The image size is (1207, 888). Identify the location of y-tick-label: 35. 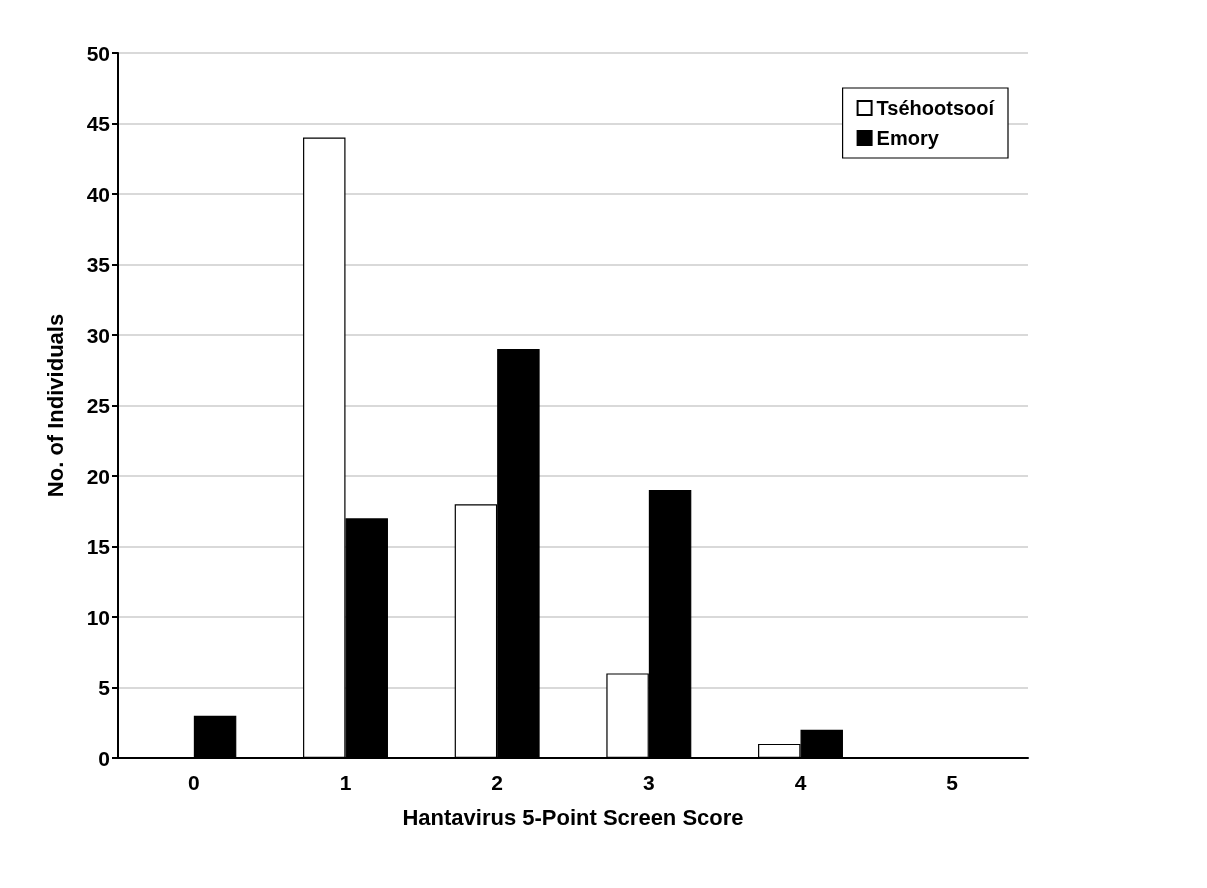
(98, 264).